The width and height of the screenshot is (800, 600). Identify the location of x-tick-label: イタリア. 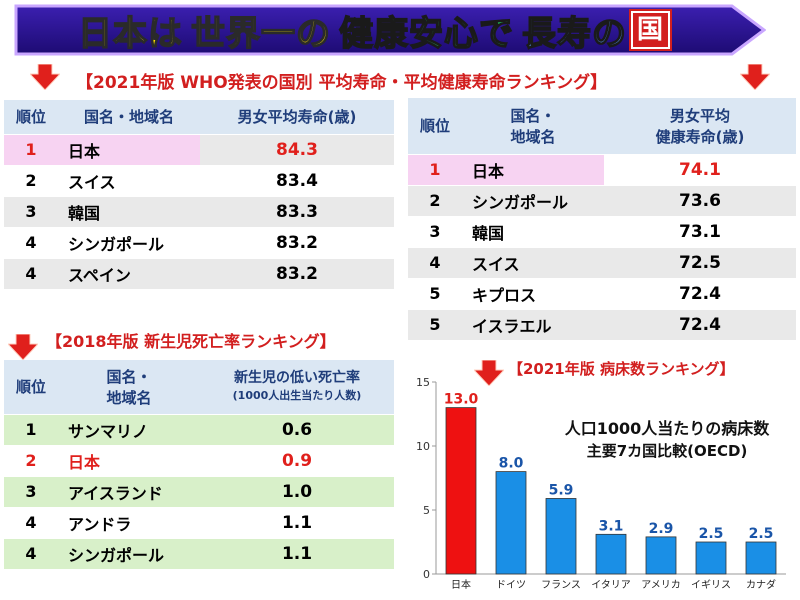
(611, 585).